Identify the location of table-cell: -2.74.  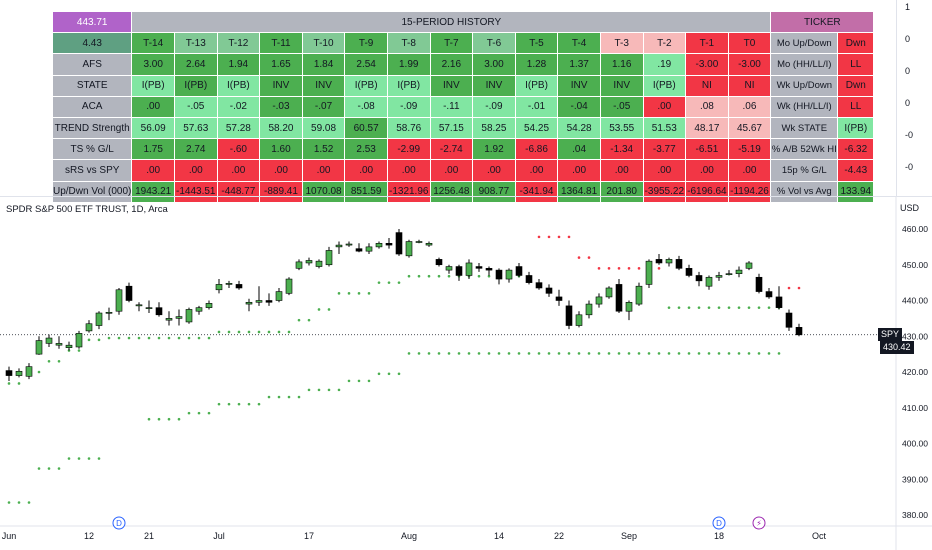
(451, 149).